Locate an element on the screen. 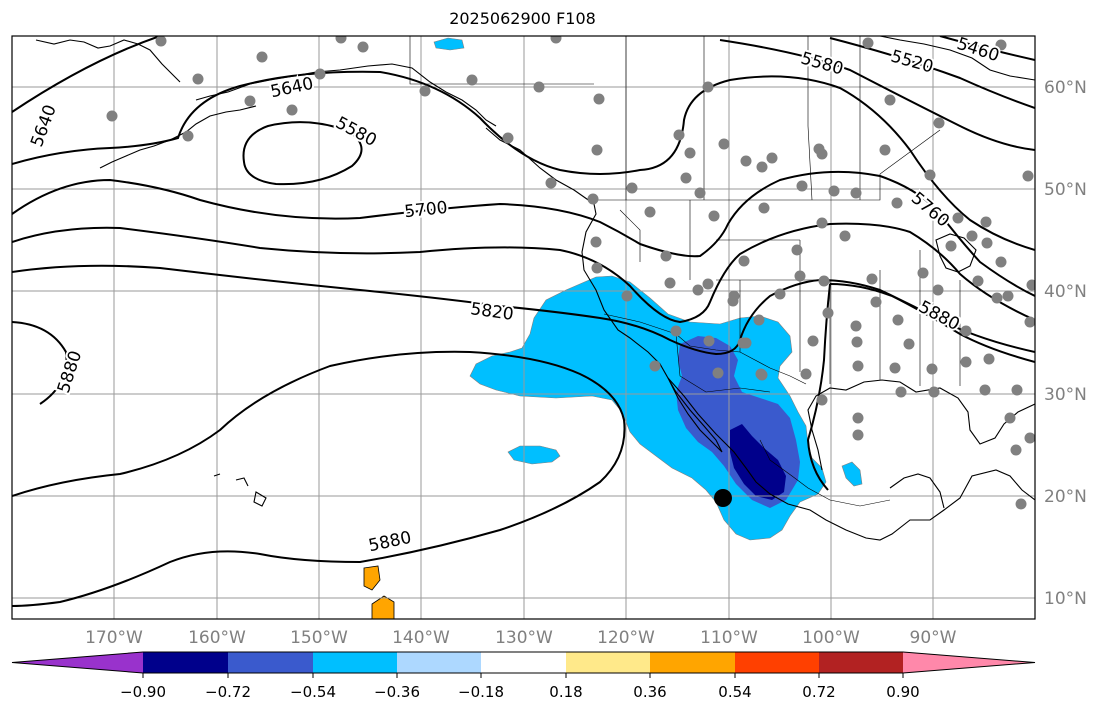 The width and height of the screenshot is (1105, 712). longitude-label: 130°W is located at coordinates (524, 638).